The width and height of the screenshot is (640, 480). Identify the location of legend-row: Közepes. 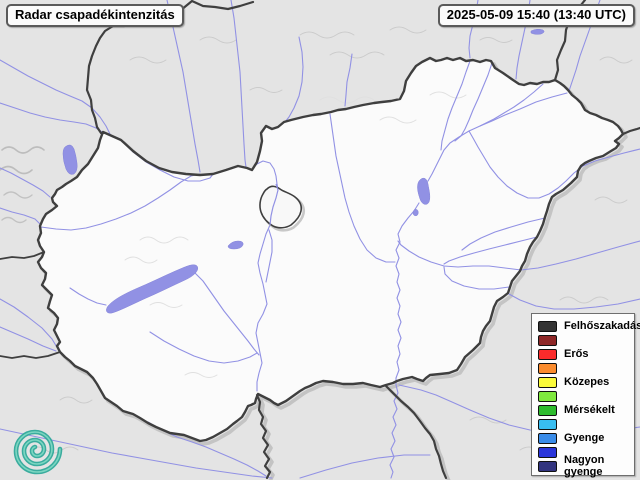
(586, 382).